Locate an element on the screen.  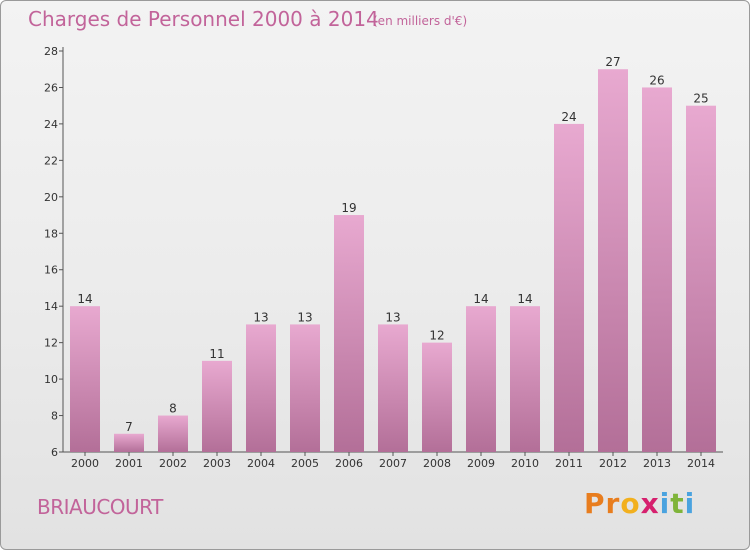
x-tick-label: 2001 is located at coordinates (129, 463).